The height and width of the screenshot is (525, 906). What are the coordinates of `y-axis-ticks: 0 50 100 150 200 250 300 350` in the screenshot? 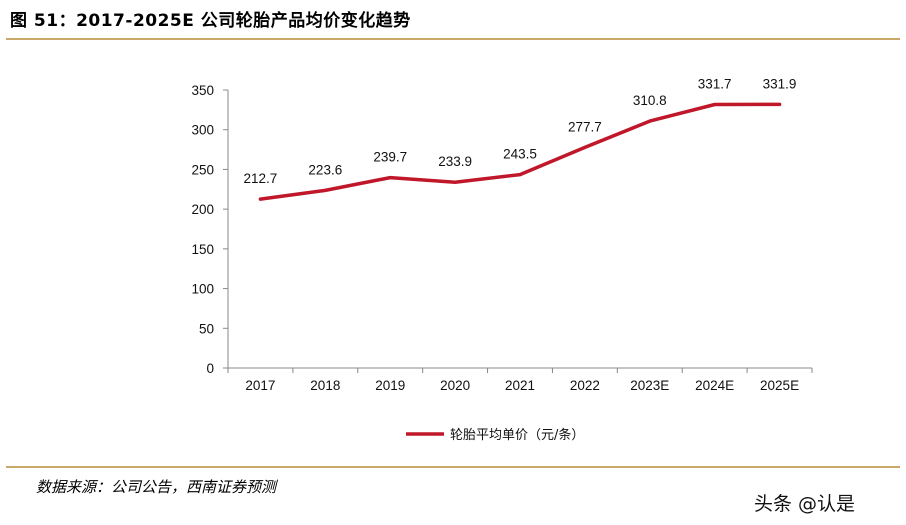 It's located at (209, 229).